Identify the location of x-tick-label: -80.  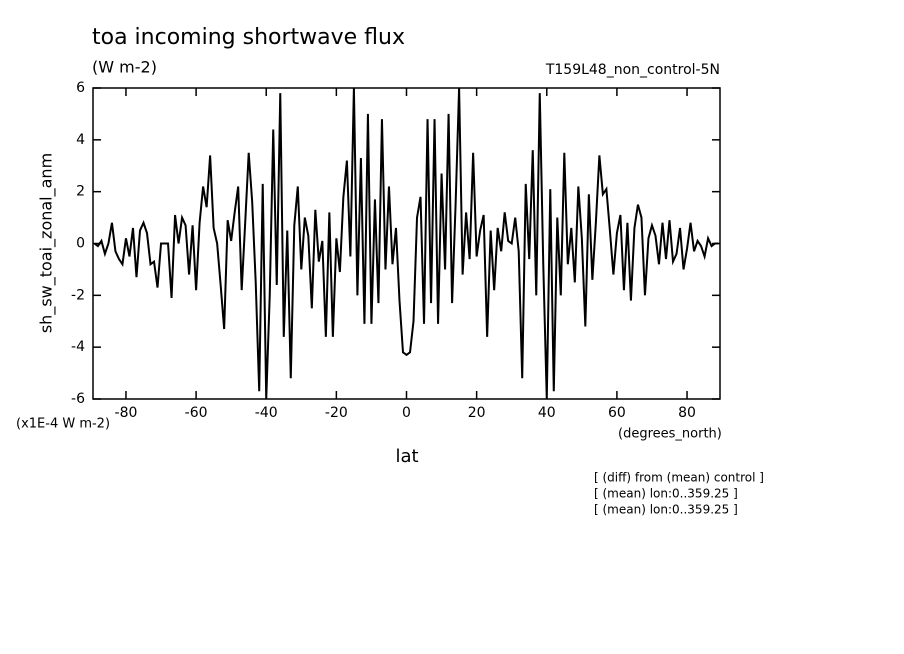
(126, 413).